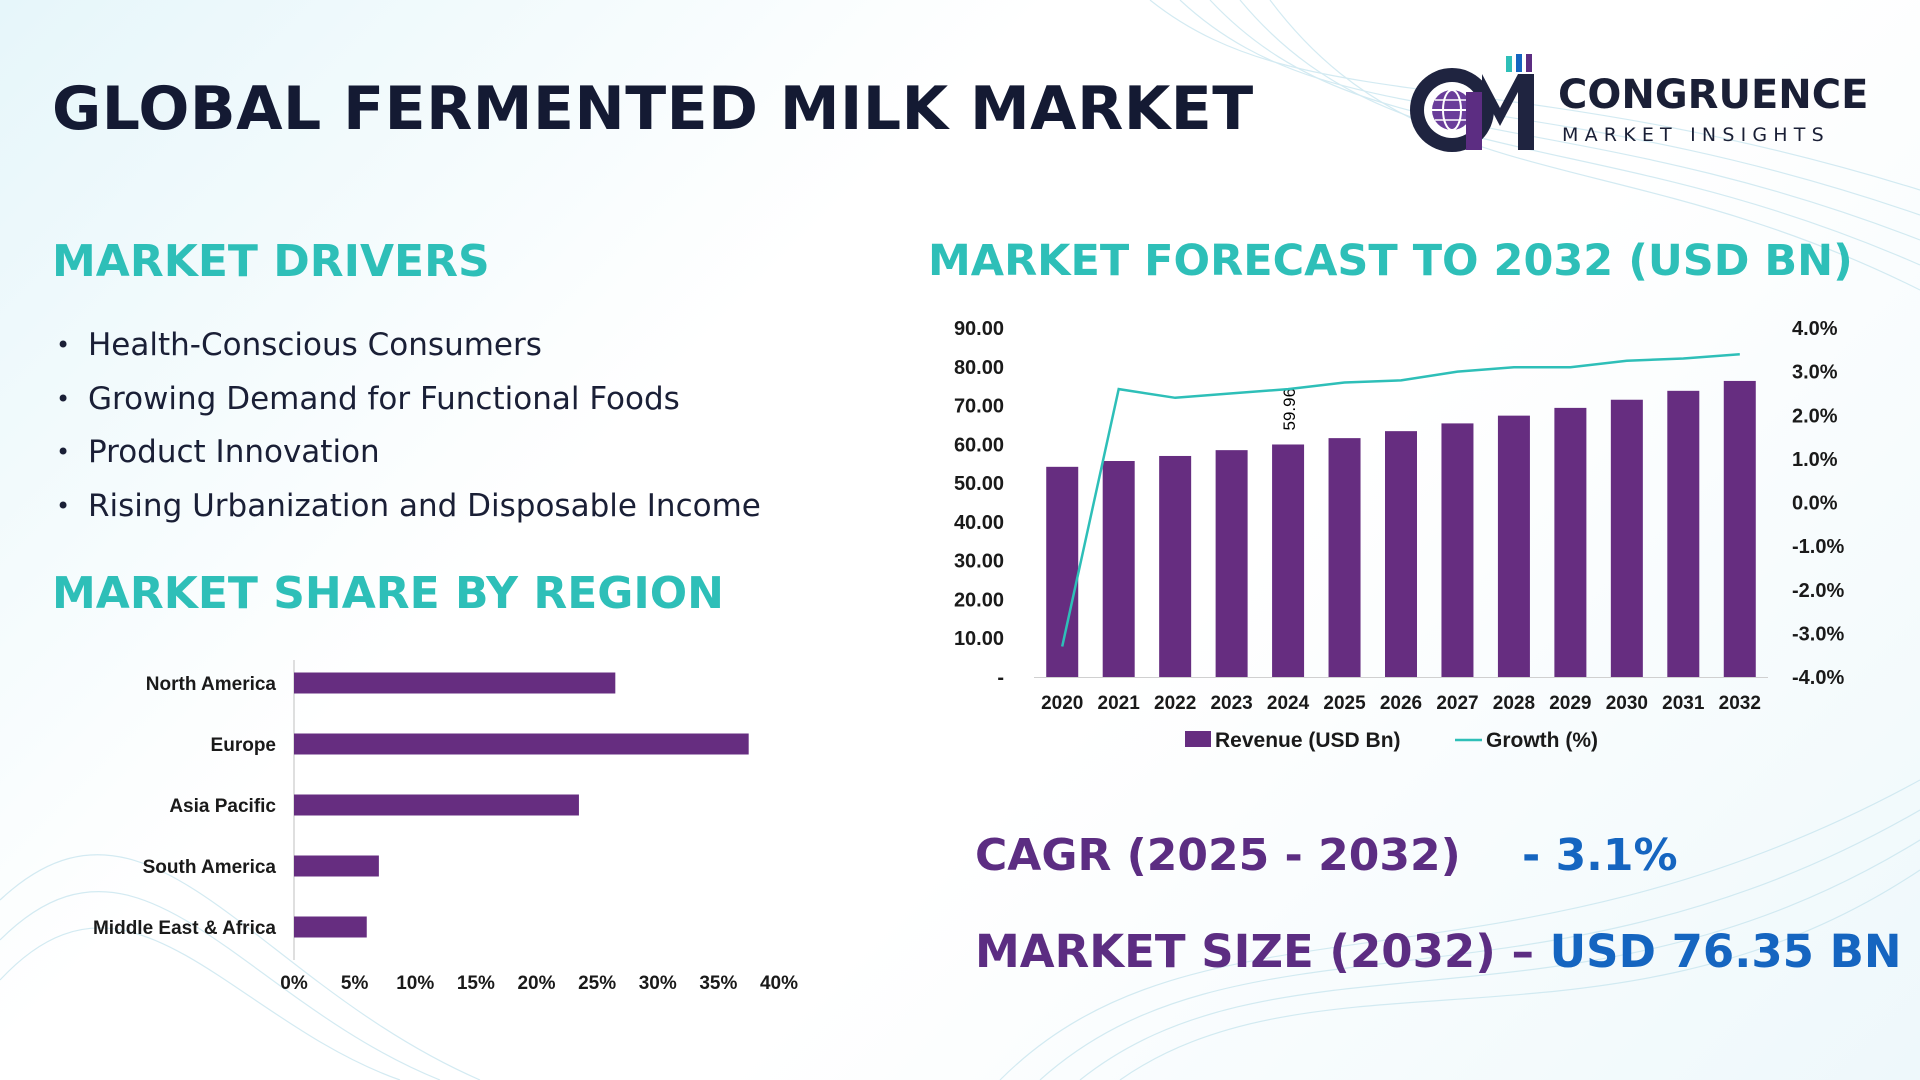 The height and width of the screenshot is (1080, 1920). Describe the element at coordinates (653, 109) in the screenshot. I see `page-title: GLOBAL FERMENTED MILK MARKET` at that location.